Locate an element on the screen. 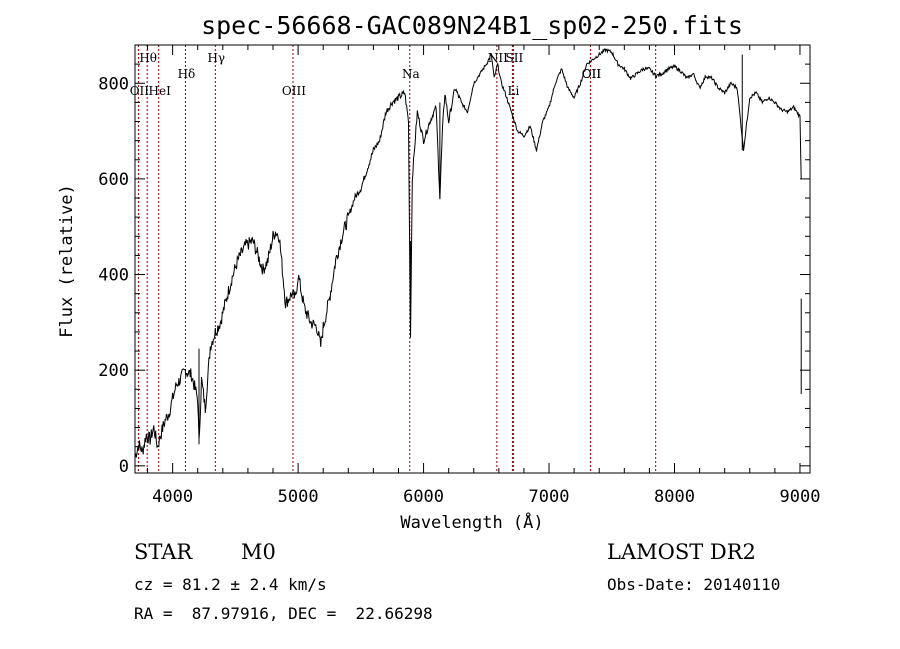 This screenshot has width=900, height=649. object-subclass: M0 is located at coordinates (258, 552).